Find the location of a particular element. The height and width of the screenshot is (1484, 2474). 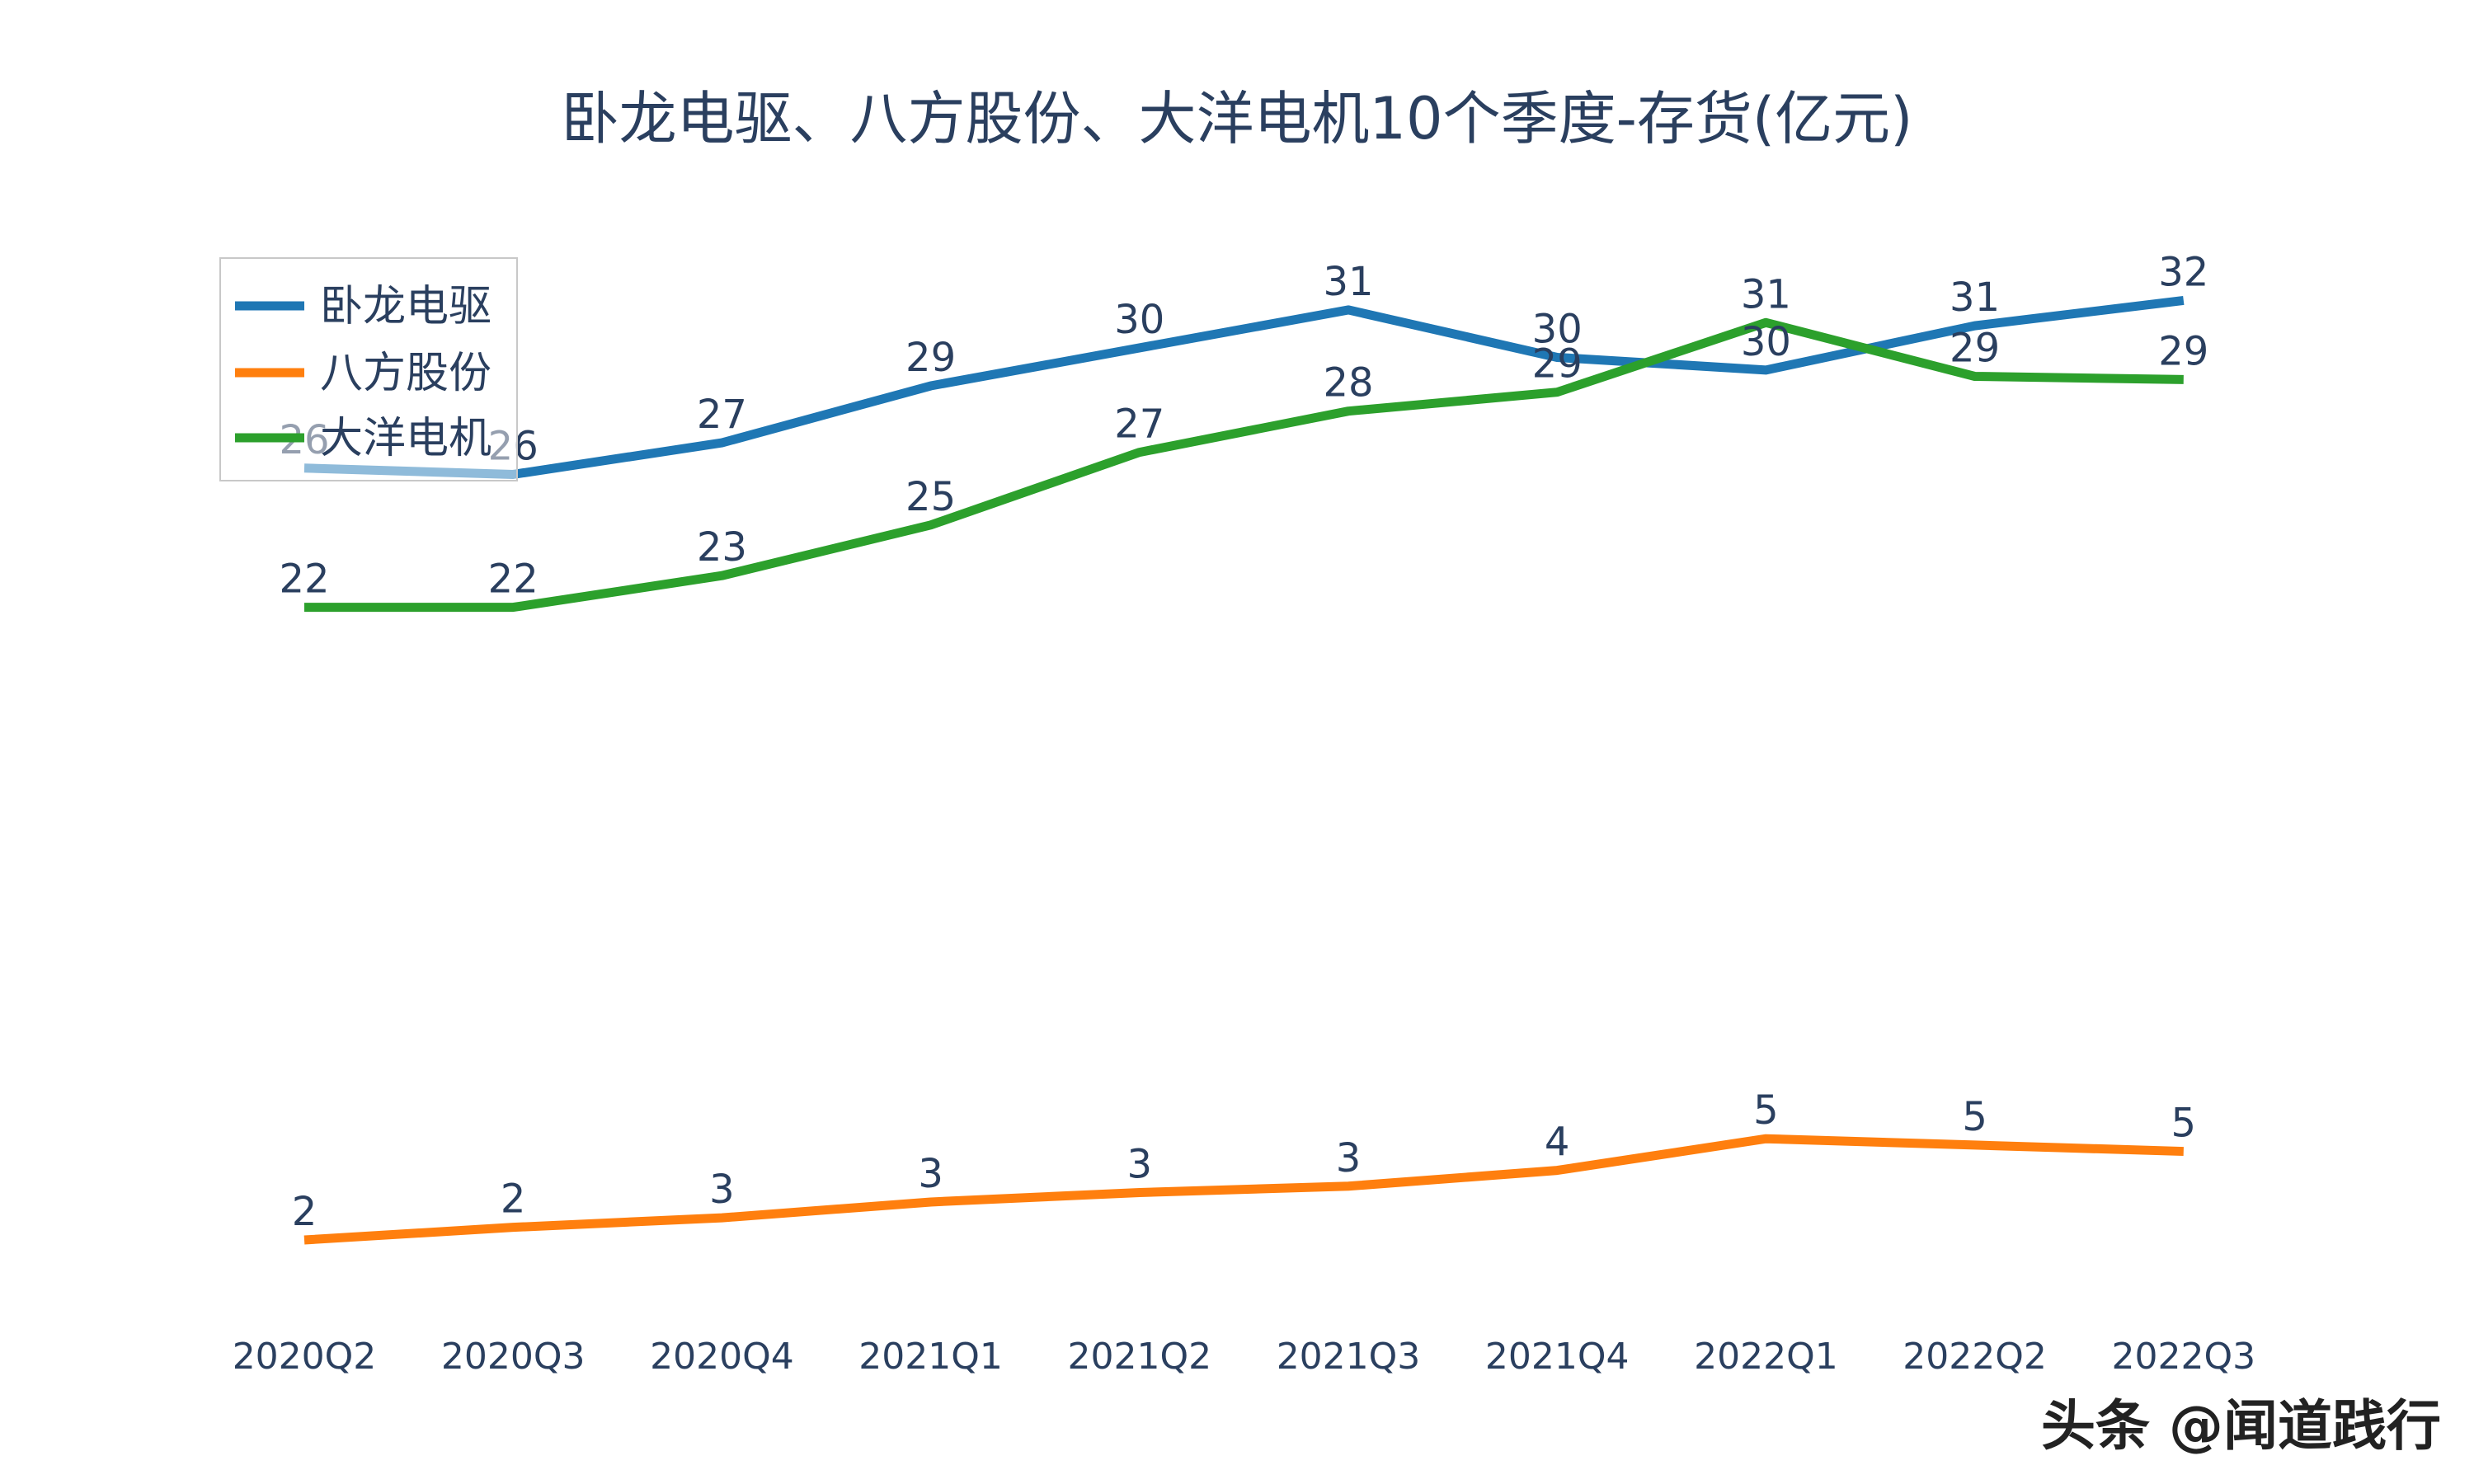

x-tick-label: 2020Q2 is located at coordinates (305, 1357).